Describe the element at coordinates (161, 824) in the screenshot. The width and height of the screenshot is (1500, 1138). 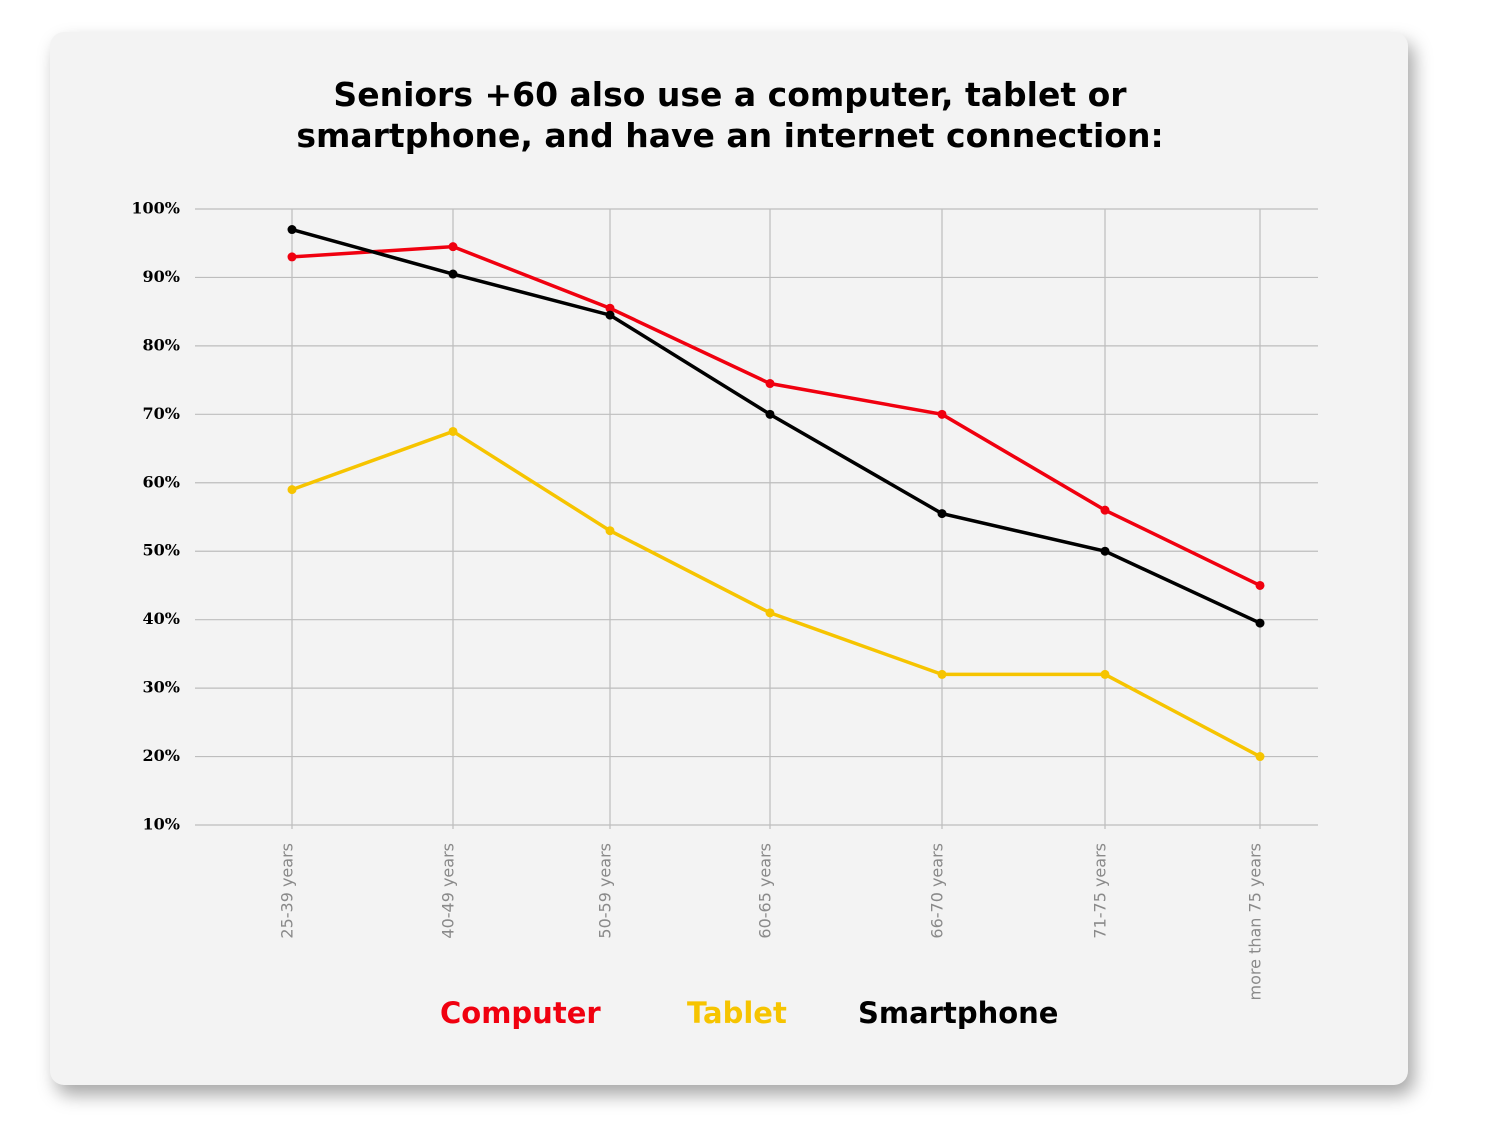
I see `y-tick-label: 10%` at that location.